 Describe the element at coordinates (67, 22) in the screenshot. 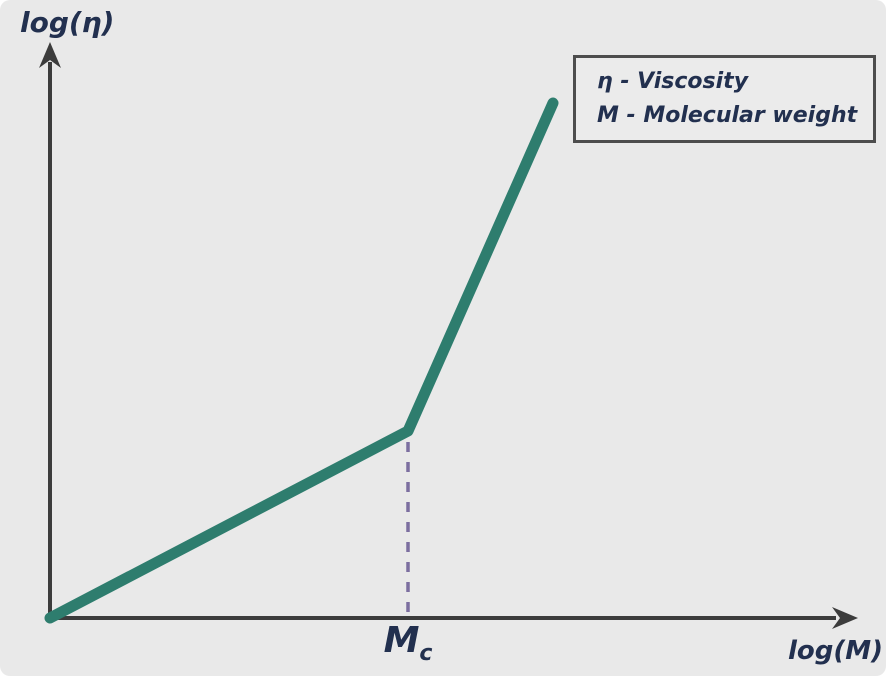

I see `y-axis-label: log(η)` at that location.